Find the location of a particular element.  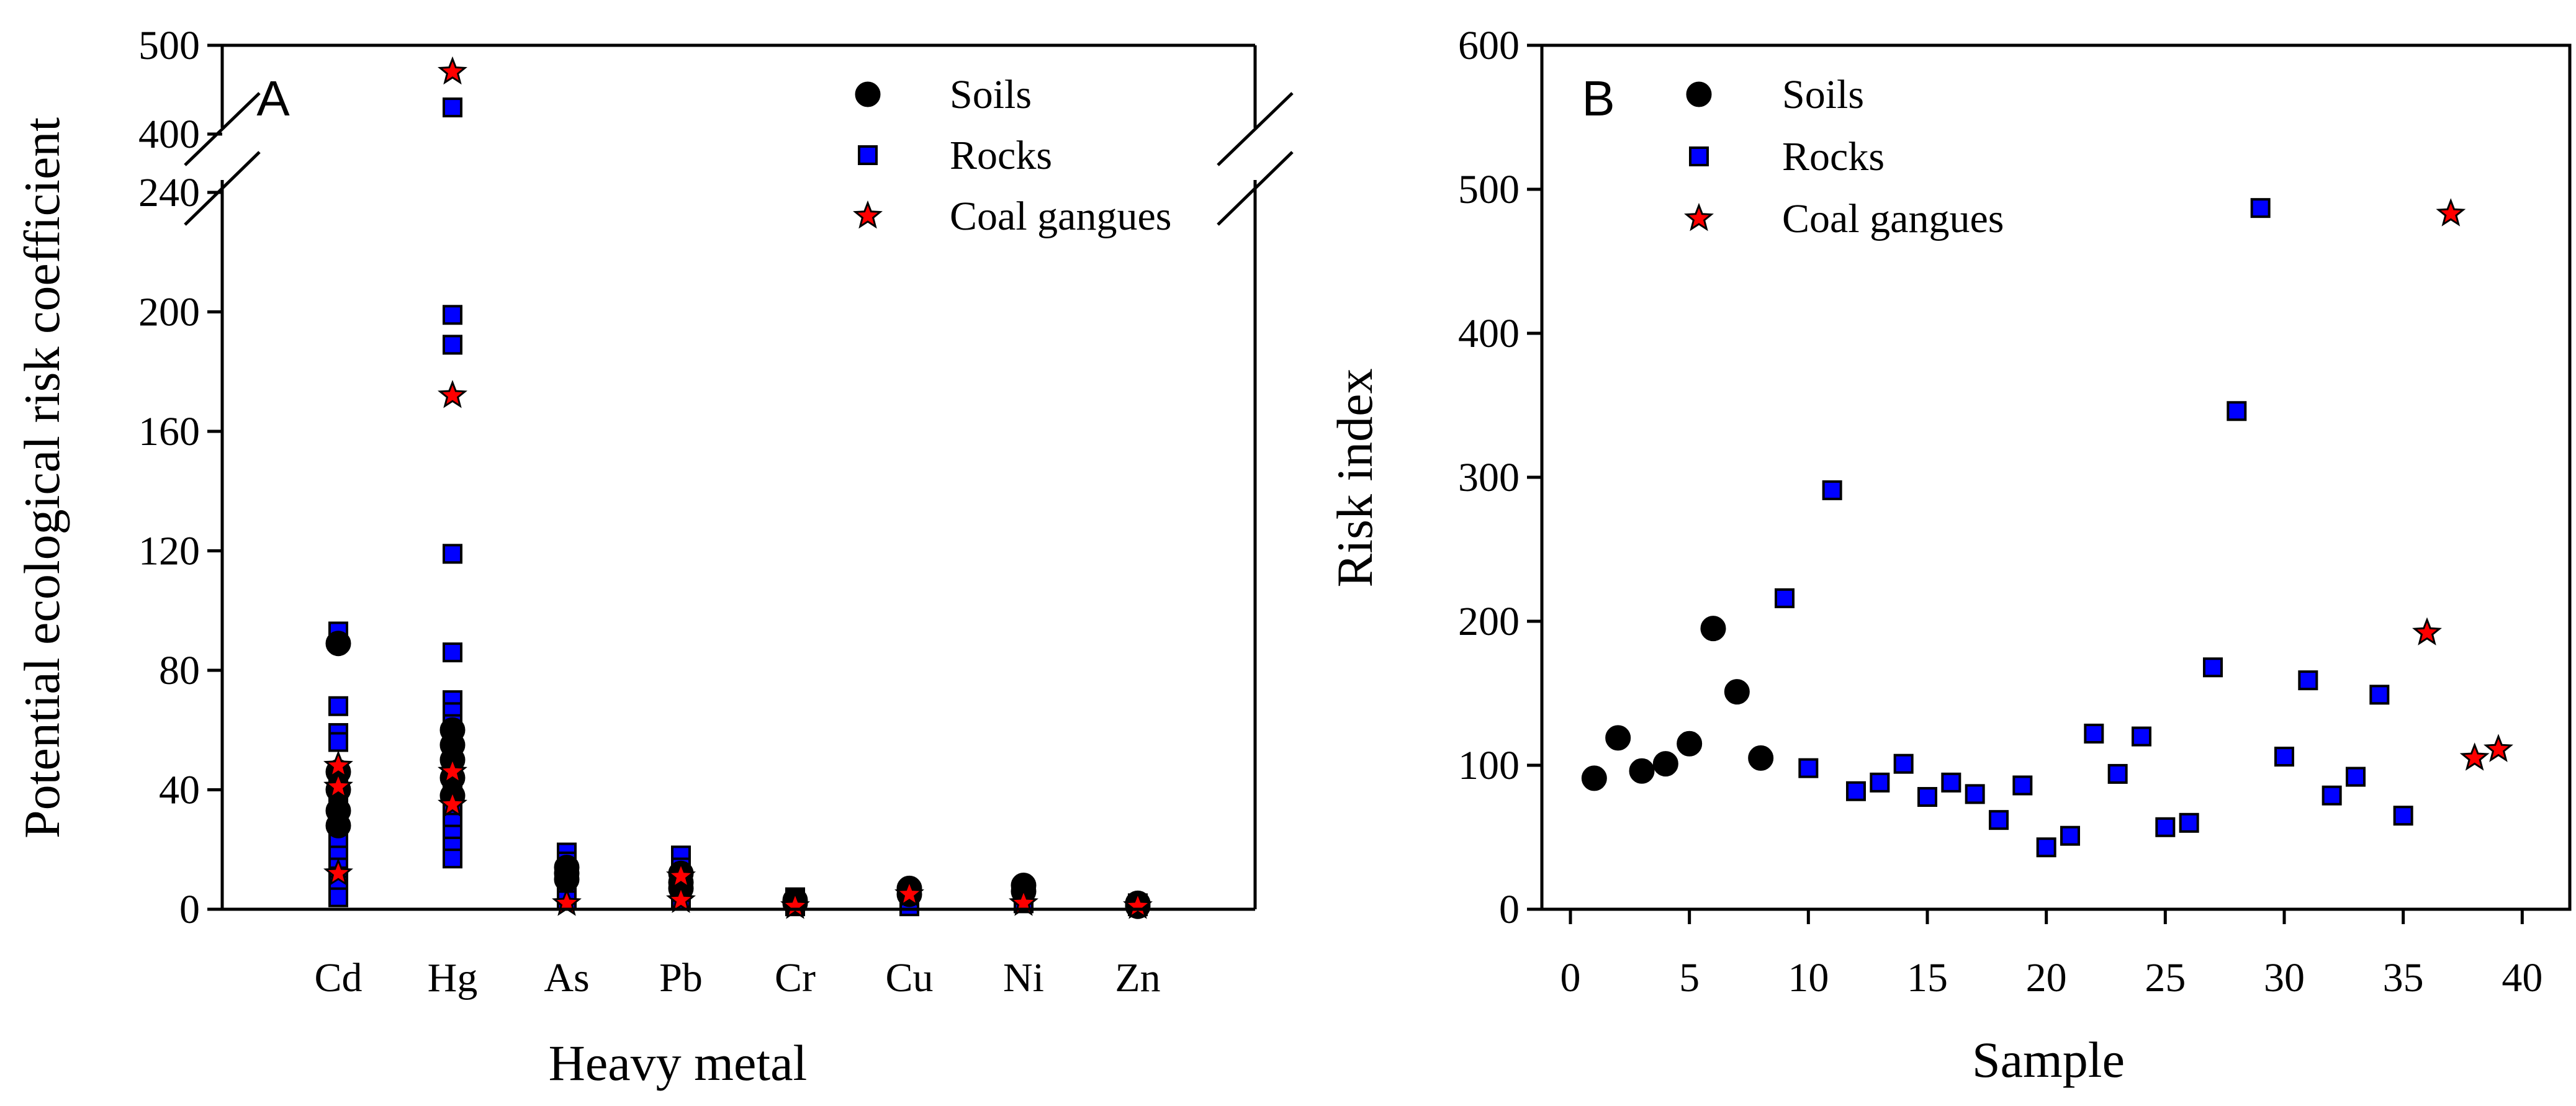

panel-b-y-tick-label: 300 is located at coordinates (1489, 477).